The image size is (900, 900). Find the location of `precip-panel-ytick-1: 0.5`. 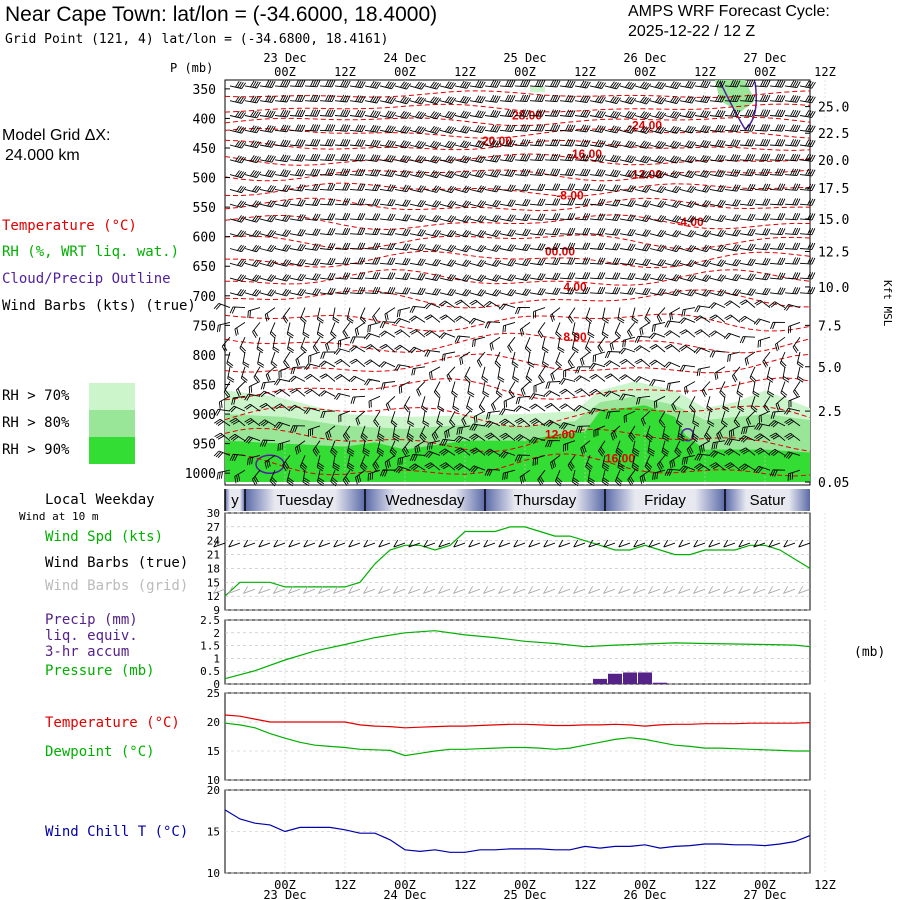

precip-panel-ytick-1: 0.5 is located at coordinates (210, 671).